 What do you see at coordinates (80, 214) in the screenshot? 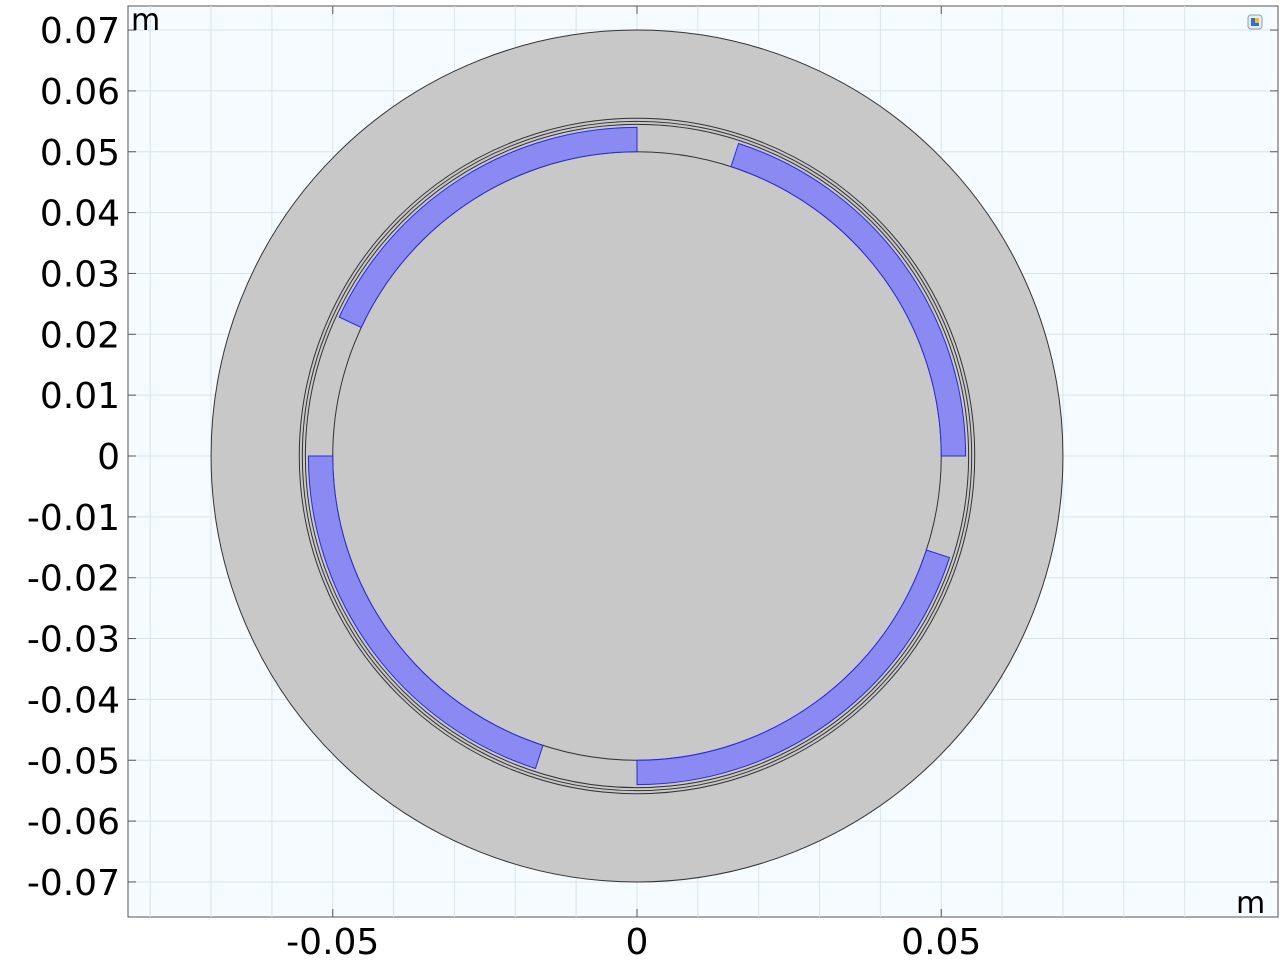
I see `y-tick-label: 0.04` at bounding box center [80, 214].